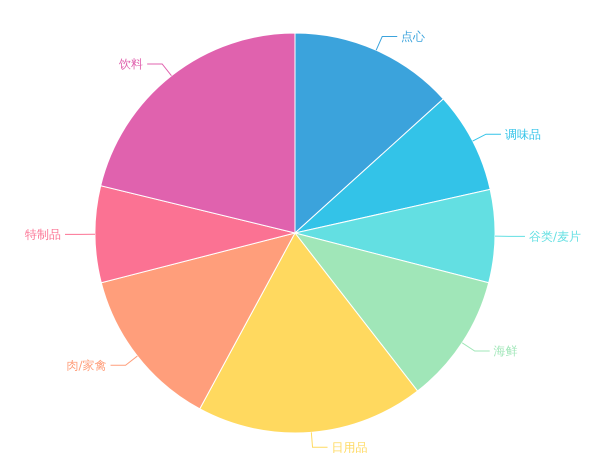 The image size is (610, 473). I want to click on slice-label: 调味品, so click(522, 134).